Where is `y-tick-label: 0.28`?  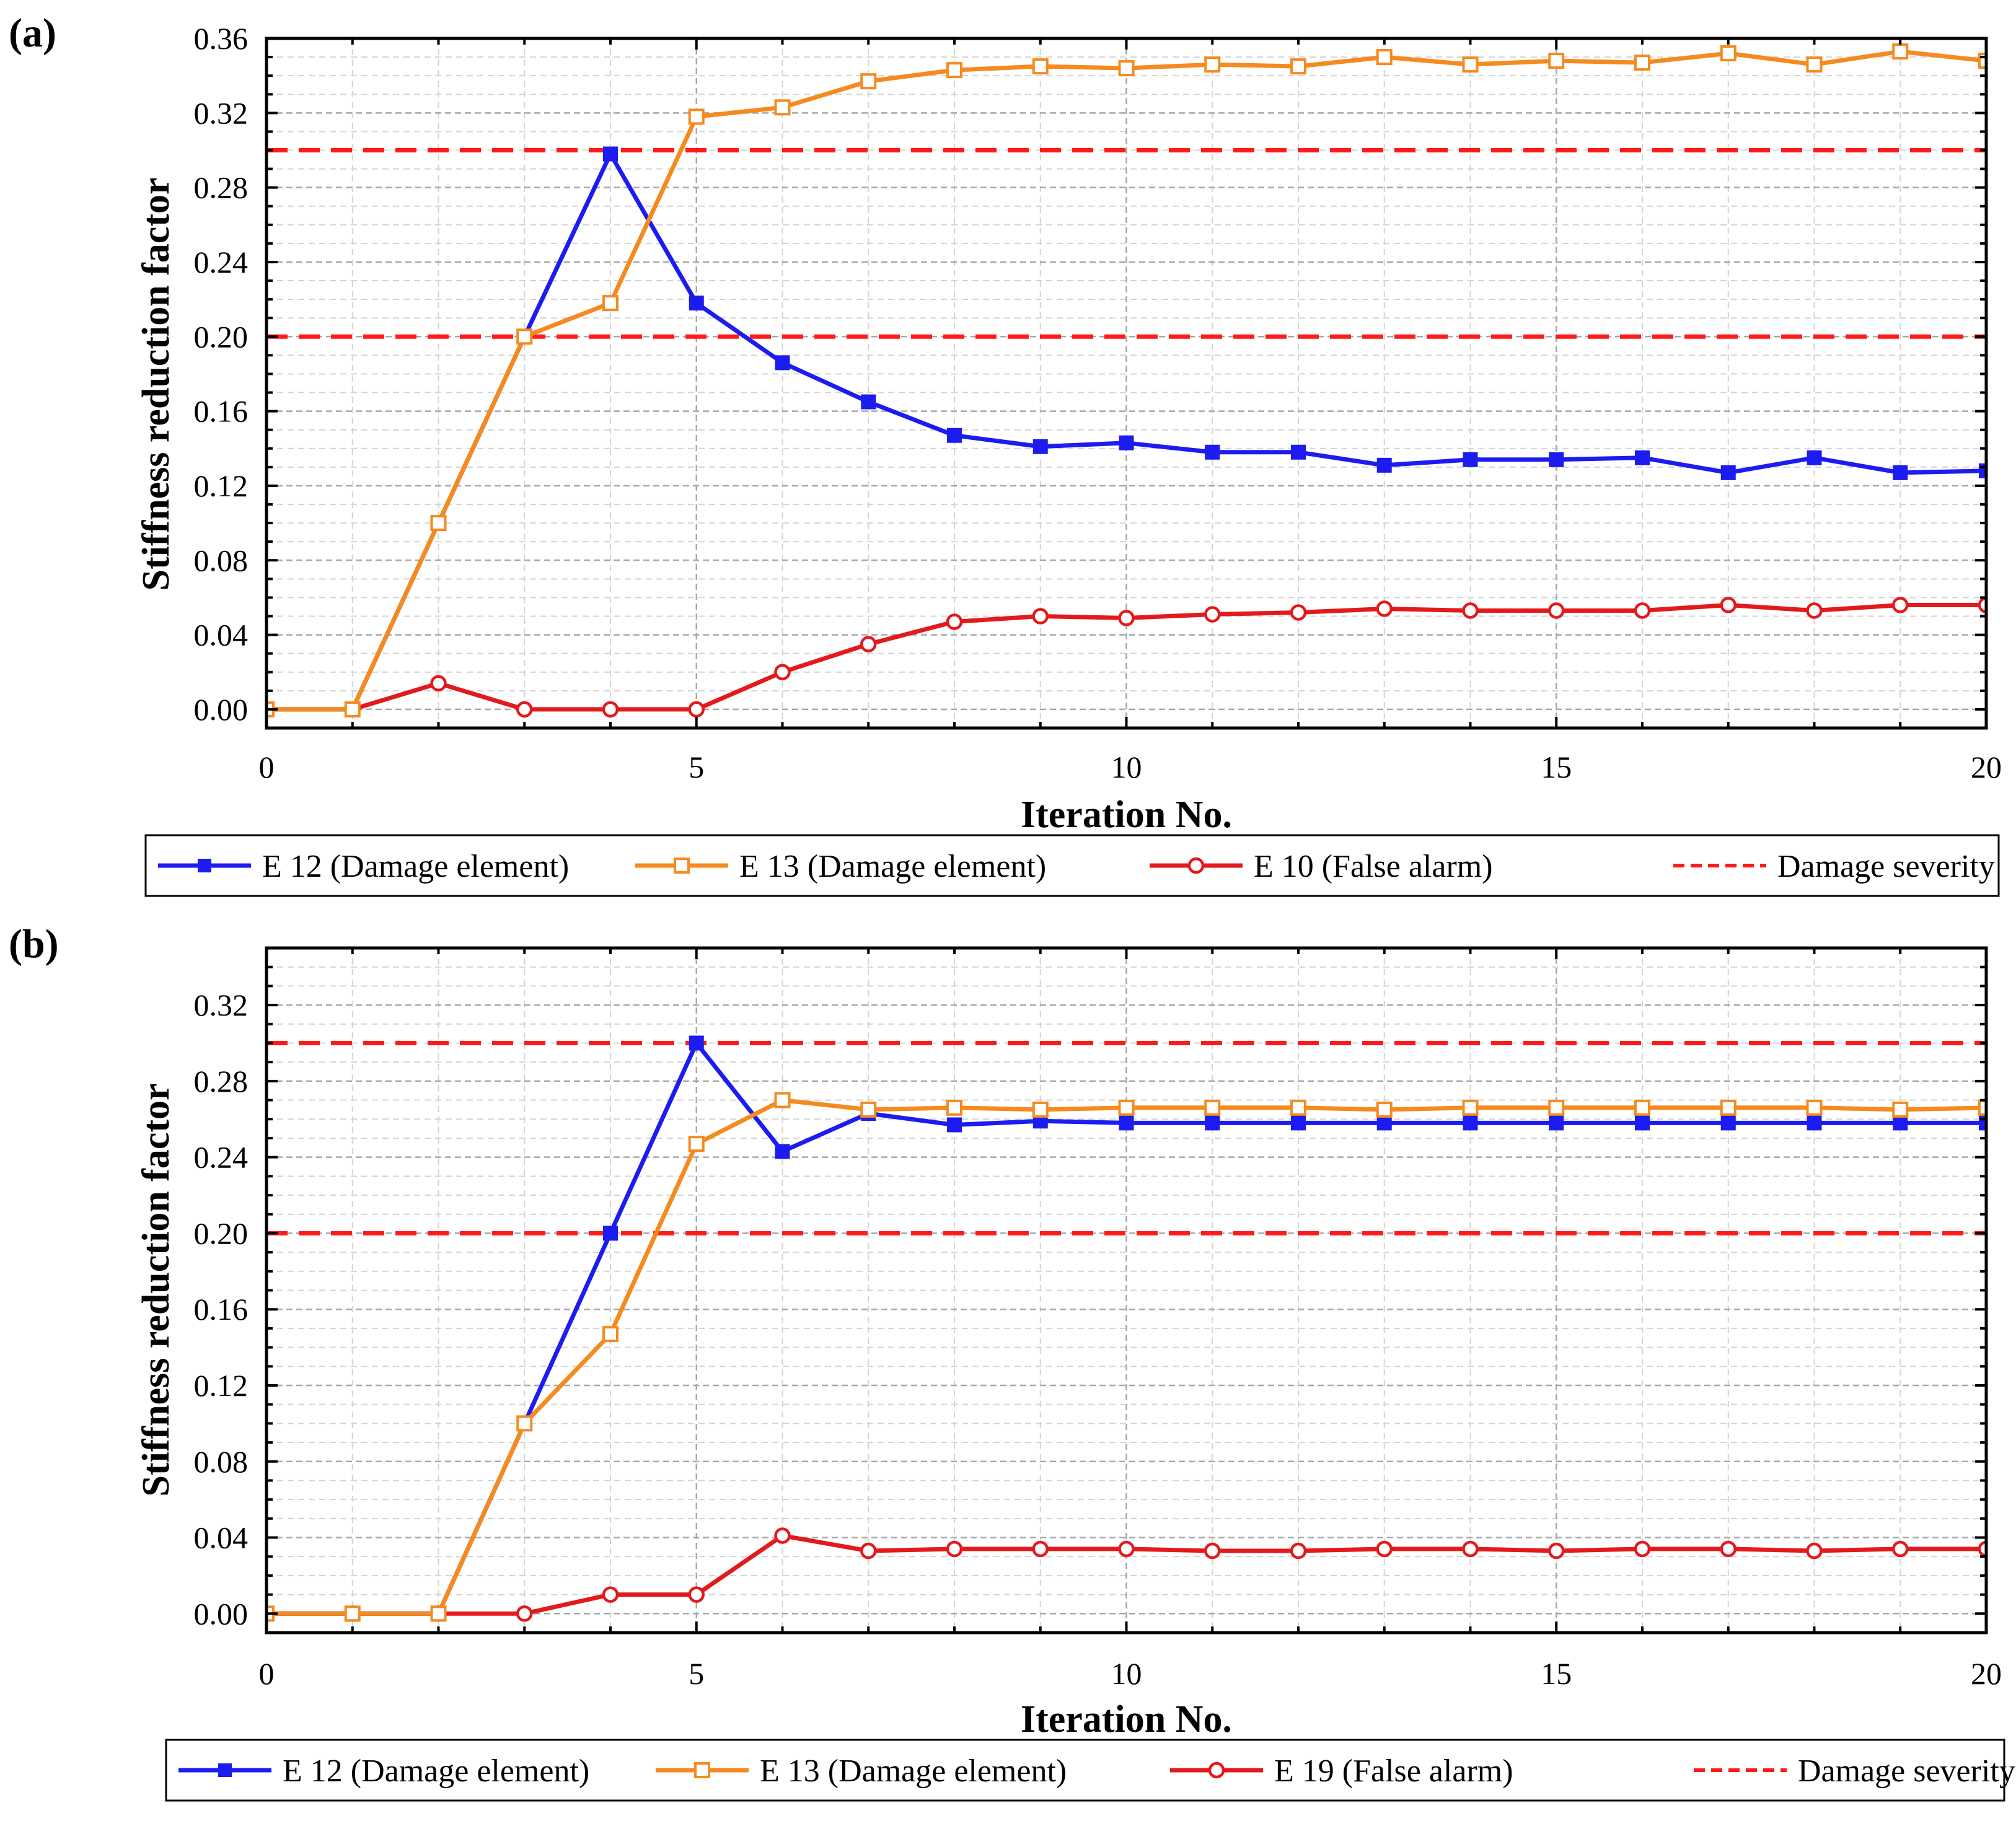 y-tick-label: 0.28 is located at coordinates (221, 187).